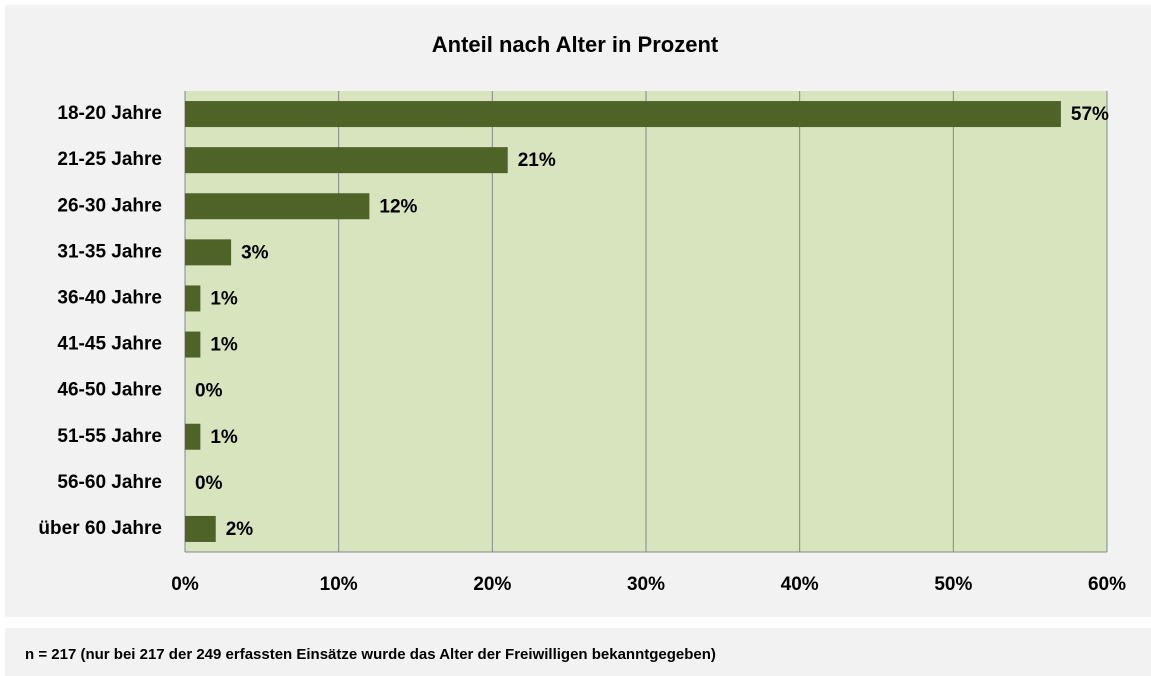  I want to click on y-tick-label: 31-35 Jahre, so click(109, 251).